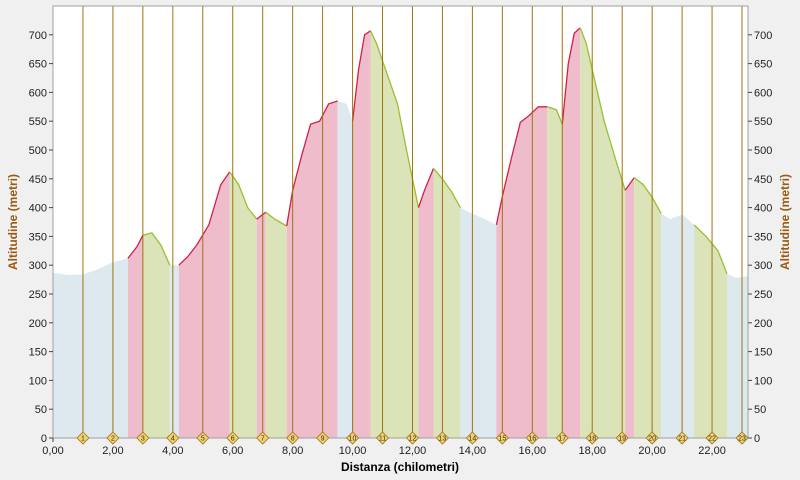 Image resolution: width=800 pixels, height=480 pixels. What do you see at coordinates (38, 209) in the screenshot?
I see `y-tick-label: 400` at bounding box center [38, 209].